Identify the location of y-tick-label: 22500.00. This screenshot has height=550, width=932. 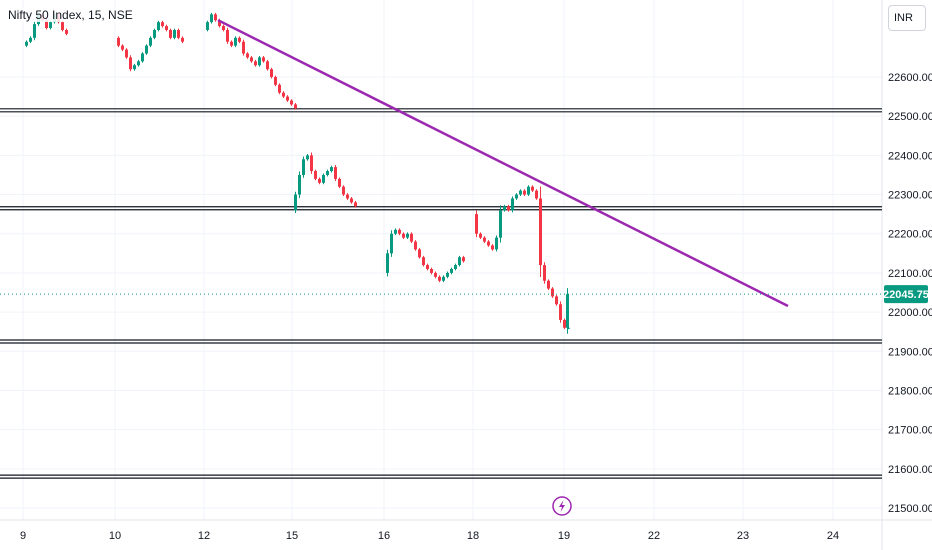
(910, 117).